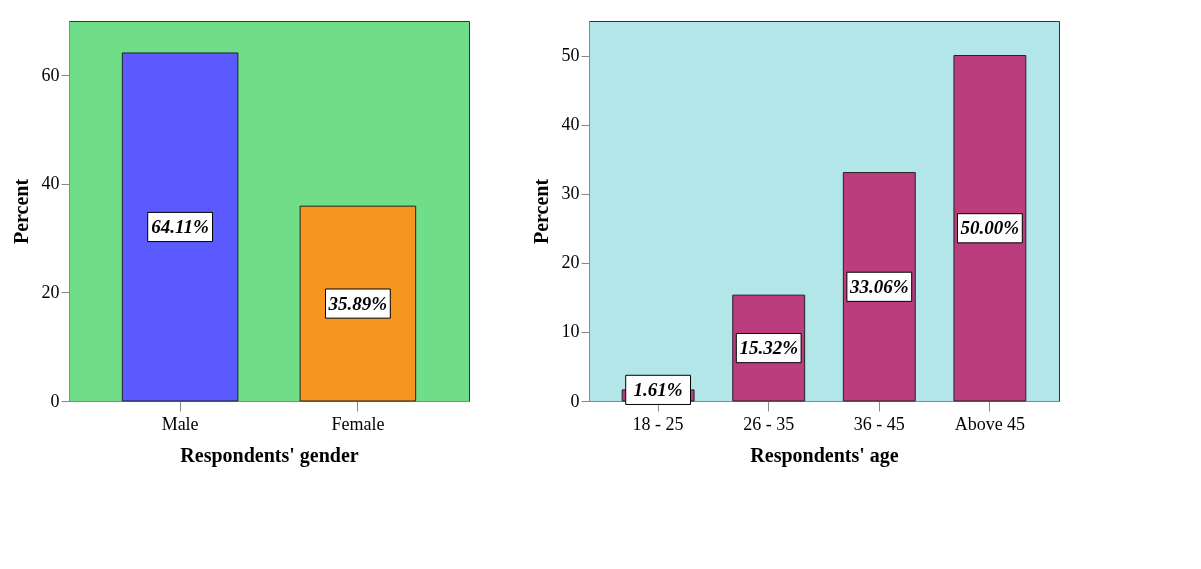 The width and height of the screenshot is (1201, 569). I want to click on y-tick-label: 10, so click(570, 331).